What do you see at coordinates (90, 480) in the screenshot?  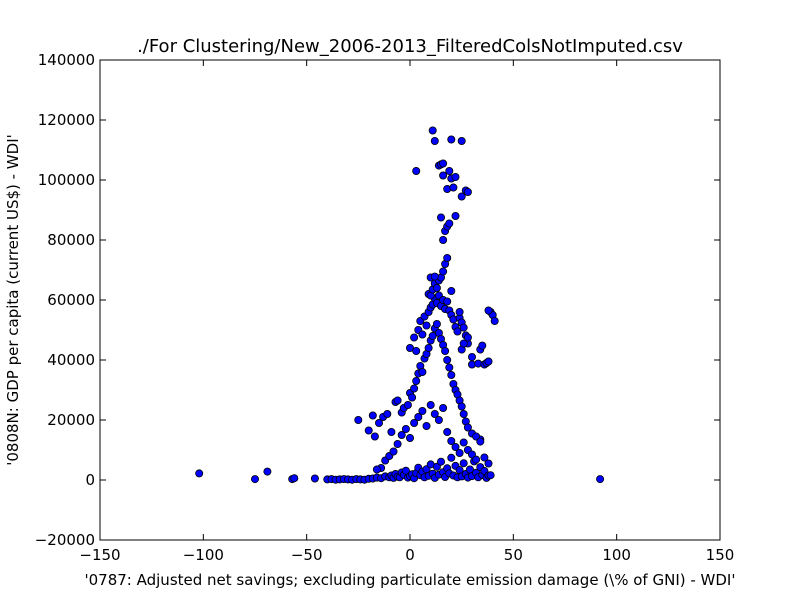 I see `y-tick-label: 0` at bounding box center [90, 480].